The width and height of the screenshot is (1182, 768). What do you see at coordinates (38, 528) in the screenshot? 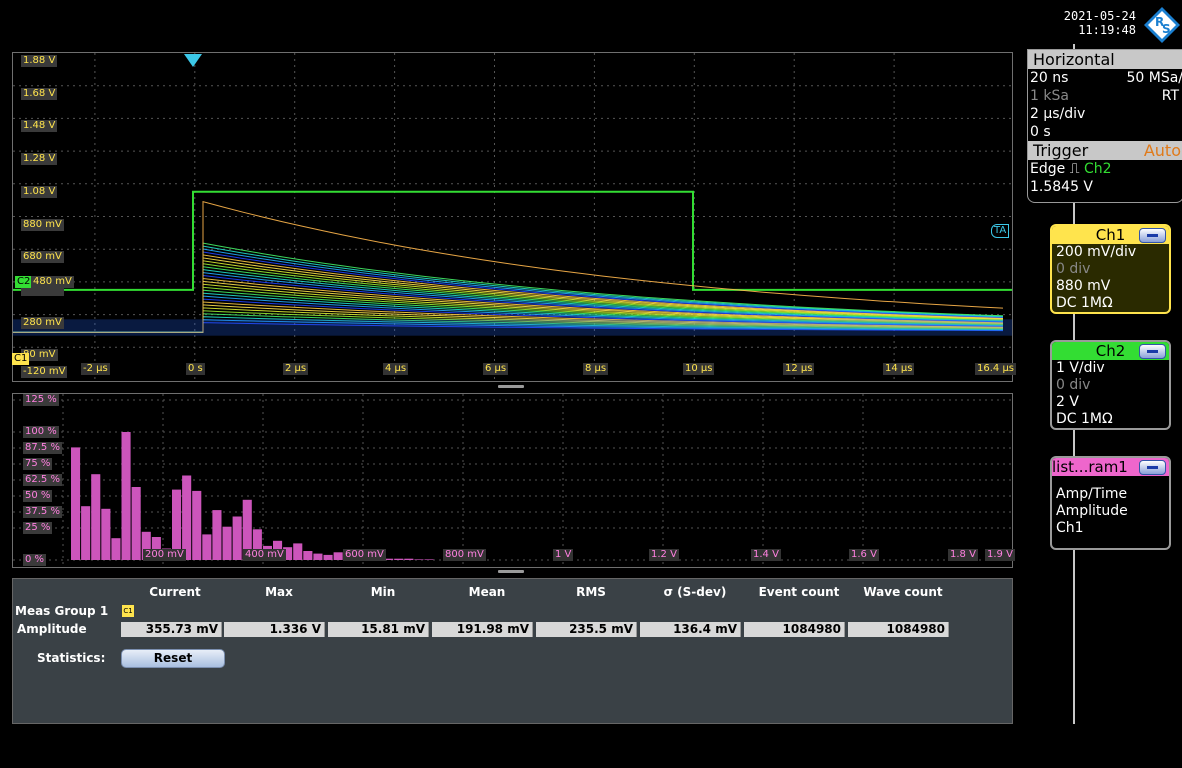
I see `histogram-y-tick-label: 25 %` at bounding box center [38, 528].